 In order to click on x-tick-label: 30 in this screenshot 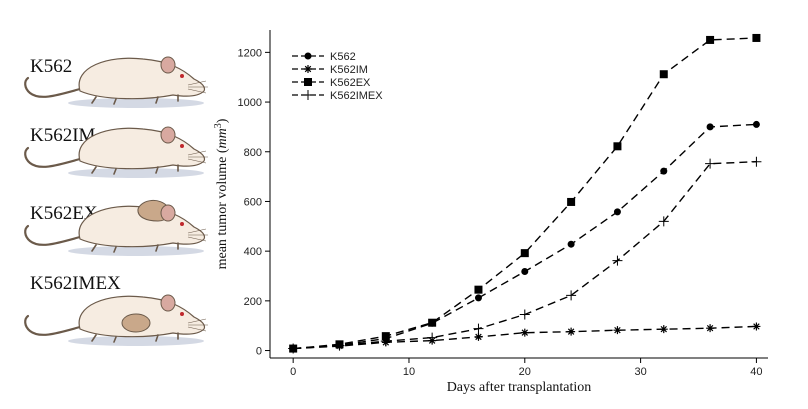, I will do `click(640, 372)`.